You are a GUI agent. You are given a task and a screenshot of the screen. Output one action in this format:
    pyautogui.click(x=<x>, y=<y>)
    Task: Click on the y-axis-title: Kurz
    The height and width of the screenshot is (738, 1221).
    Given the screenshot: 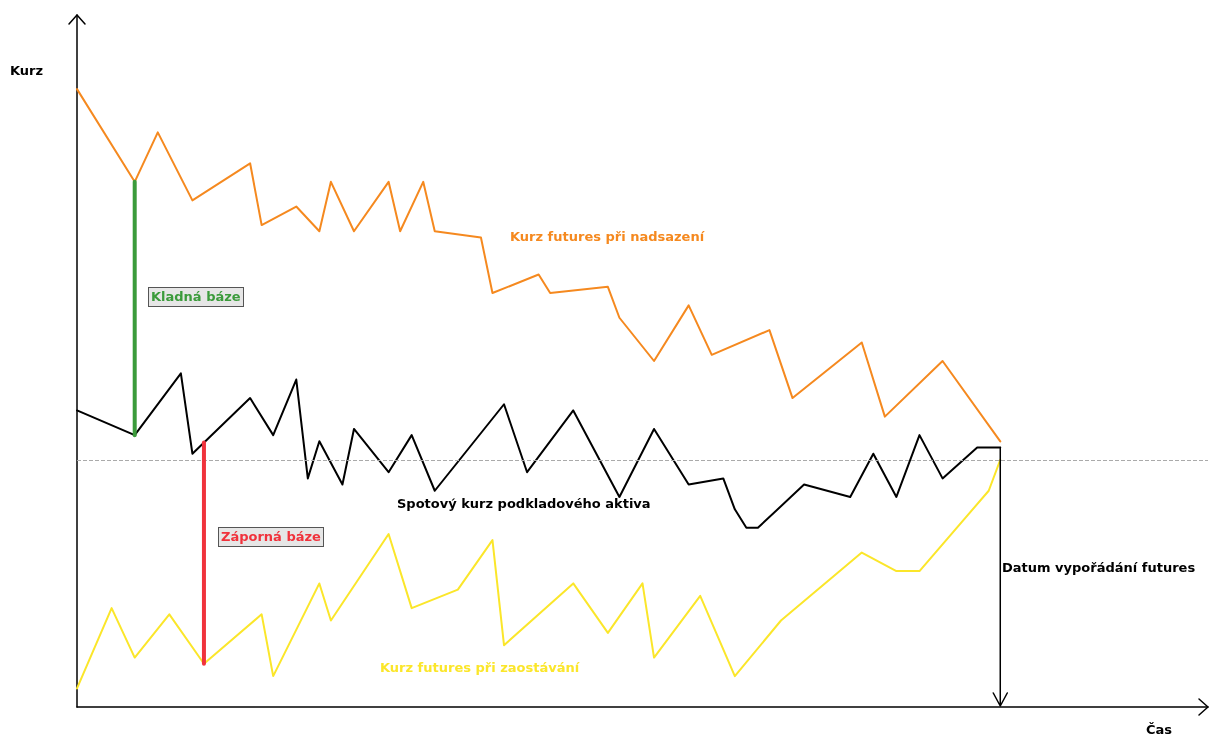 What is the action you would take?
    pyautogui.click(x=27, y=71)
    